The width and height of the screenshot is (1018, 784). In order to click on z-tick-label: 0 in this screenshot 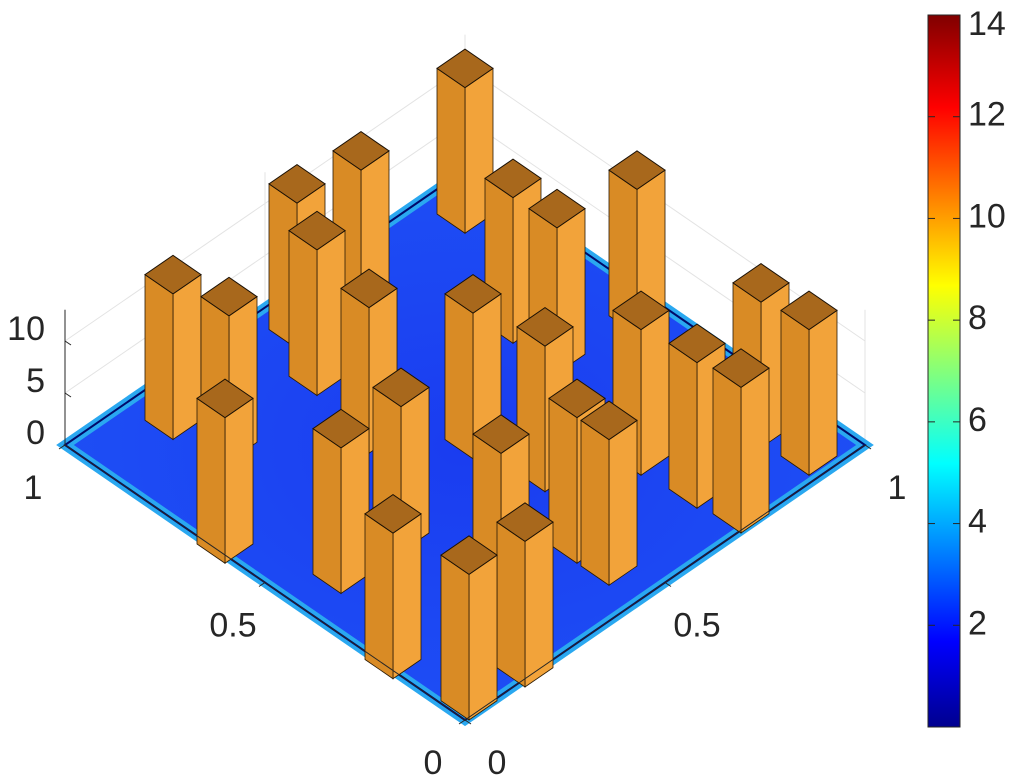, I will do `click(35, 433)`.